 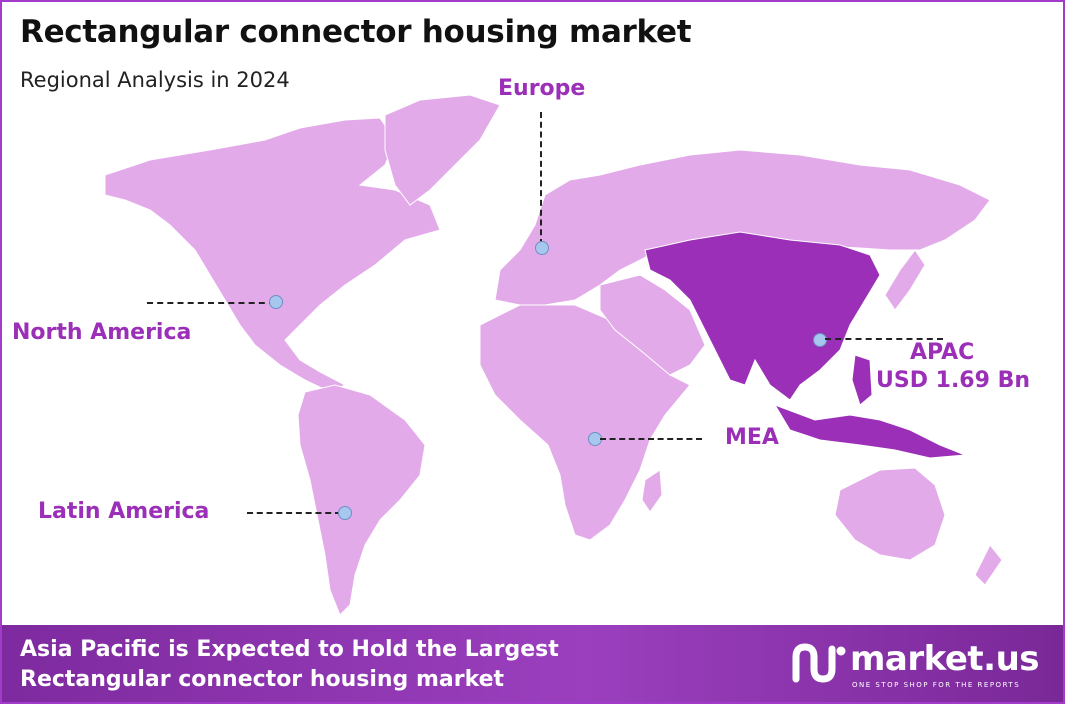 I want to click on europe-leader-line, so click(x=541, y=178).